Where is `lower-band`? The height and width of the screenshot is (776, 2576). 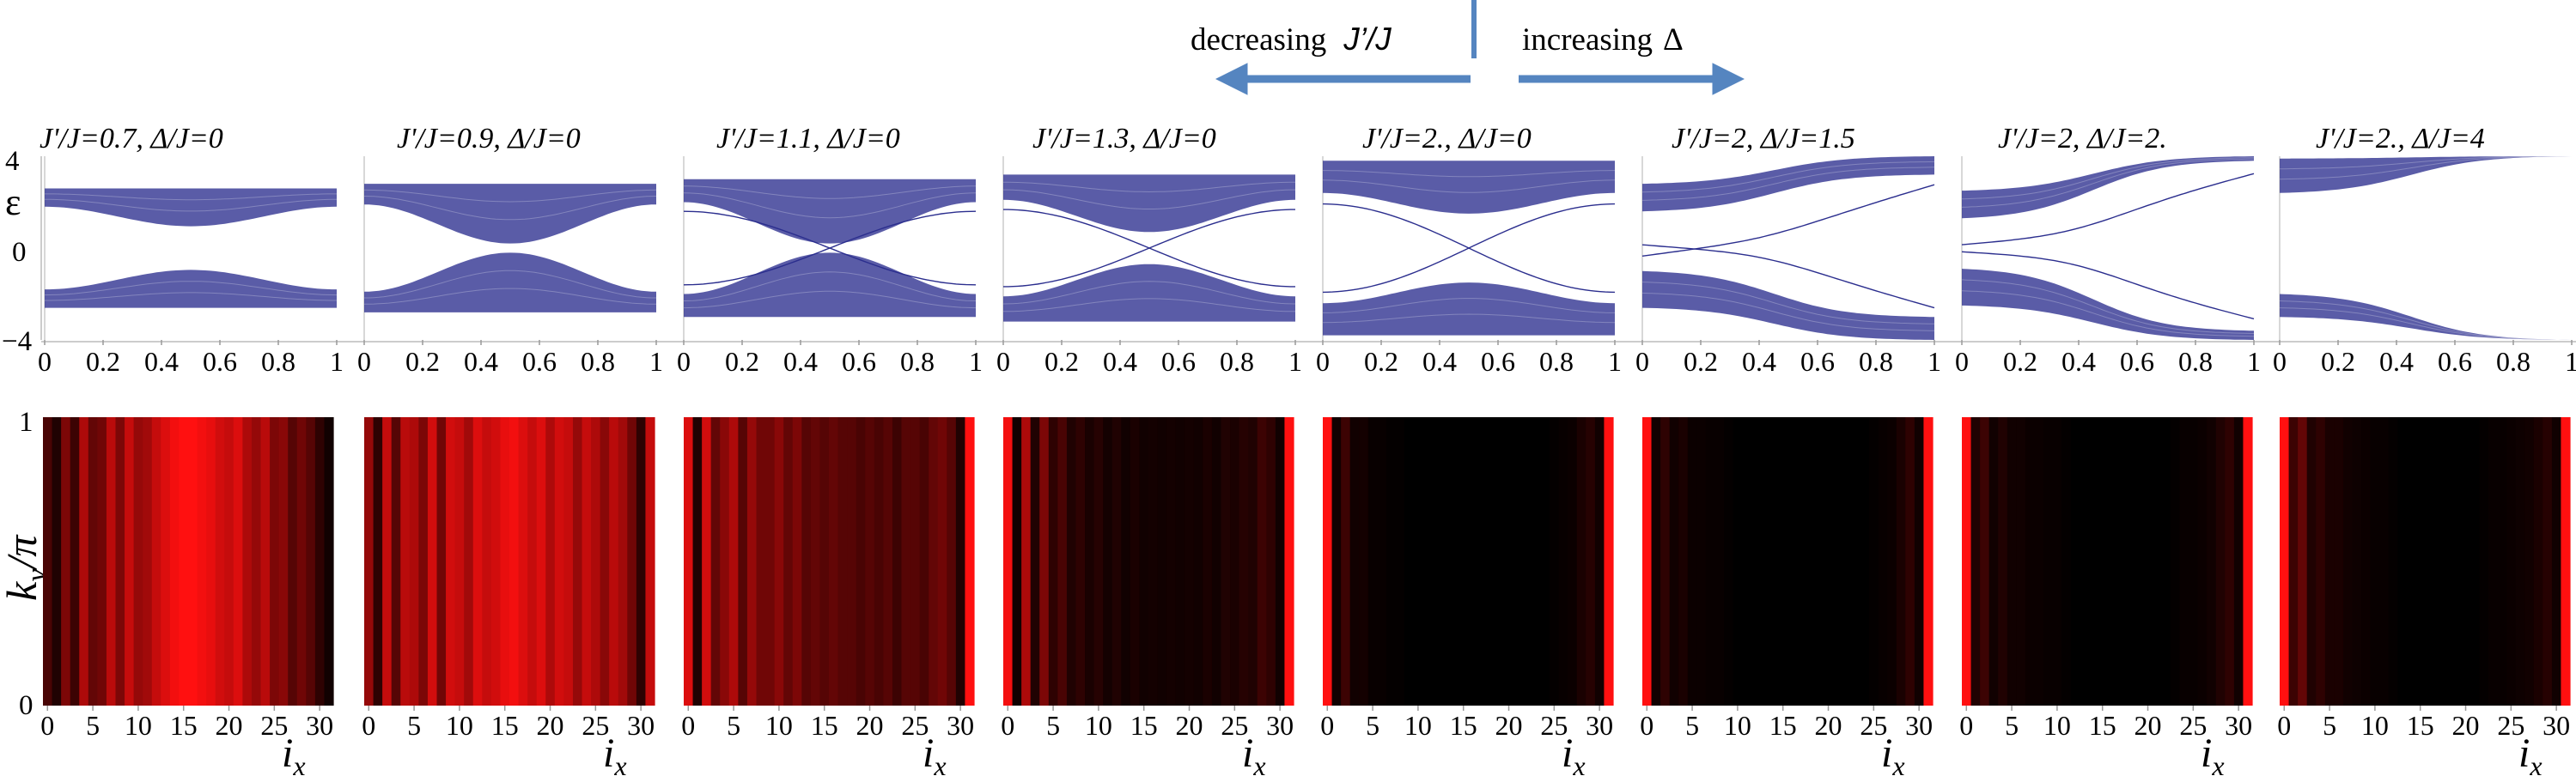
lower-band is located at coordinates (2426, 317).